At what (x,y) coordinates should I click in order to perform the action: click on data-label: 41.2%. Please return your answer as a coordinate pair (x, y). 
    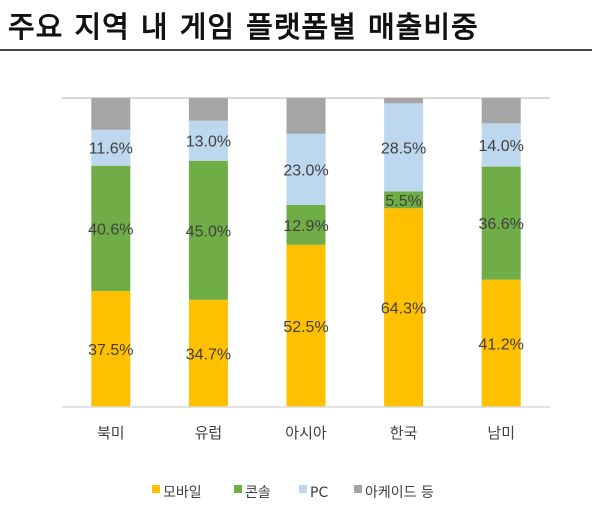
    Looking at the image, I should click on (501, 344).